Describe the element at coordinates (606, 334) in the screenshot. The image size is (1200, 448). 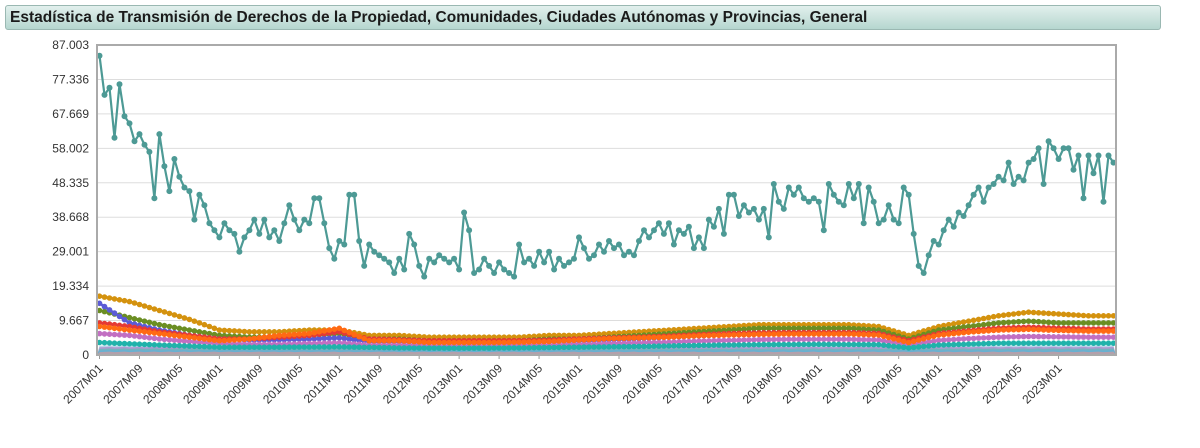
I see `series` at that location.